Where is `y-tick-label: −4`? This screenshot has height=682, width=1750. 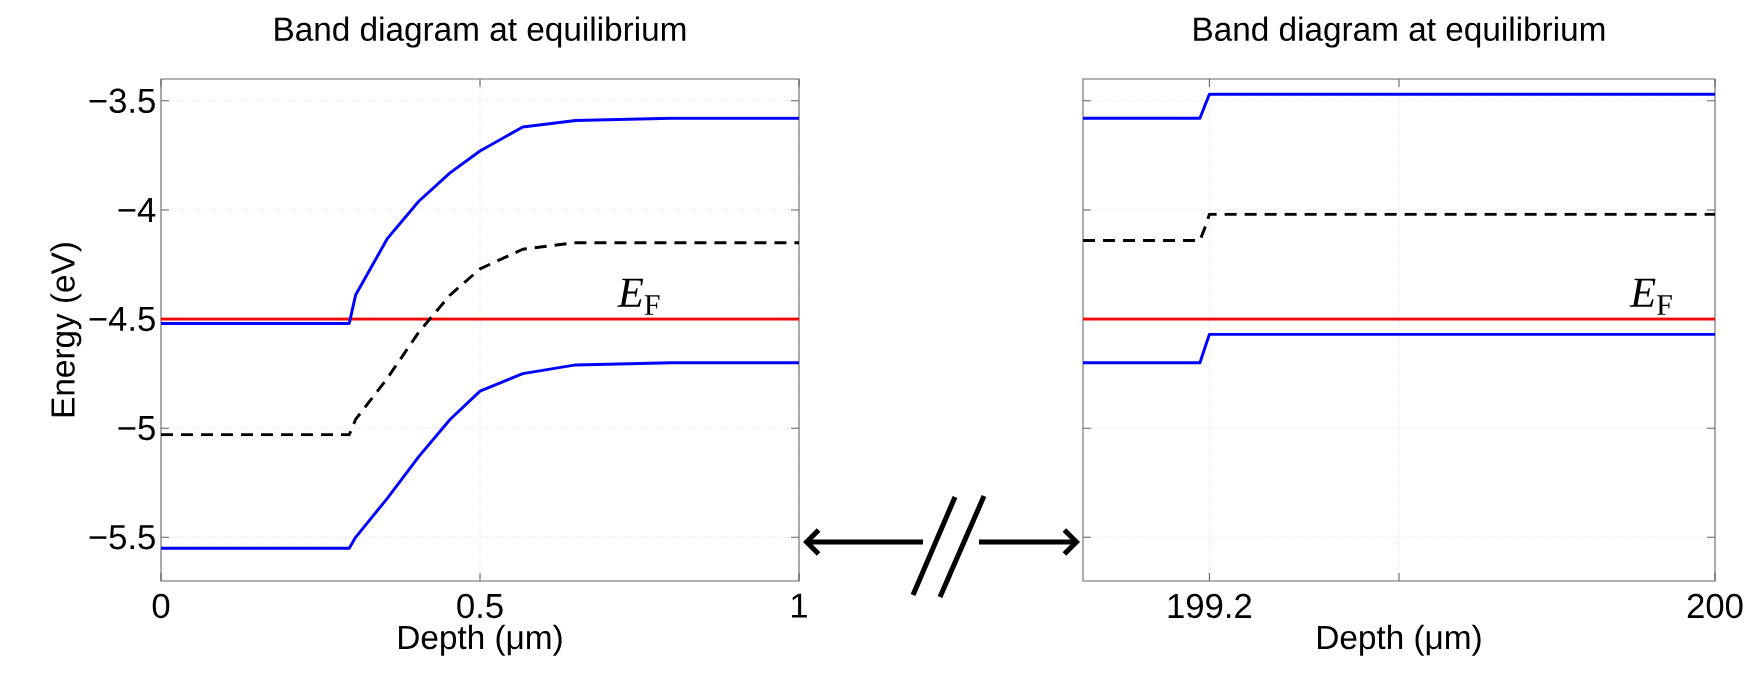 y-tick-label: −4 is located at coordinates (137, 210).